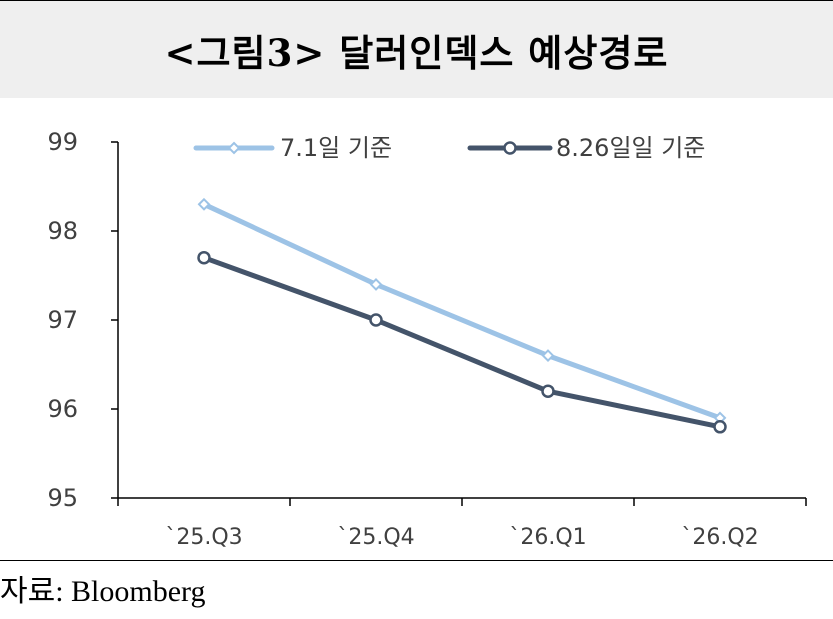  I want to click on source-note: 자료: Bloomberg, so click(103, 591).